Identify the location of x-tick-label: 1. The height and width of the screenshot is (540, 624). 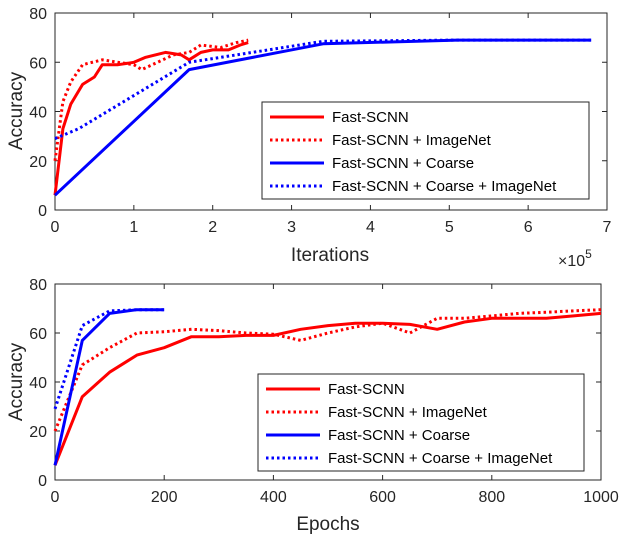
(133, 227).